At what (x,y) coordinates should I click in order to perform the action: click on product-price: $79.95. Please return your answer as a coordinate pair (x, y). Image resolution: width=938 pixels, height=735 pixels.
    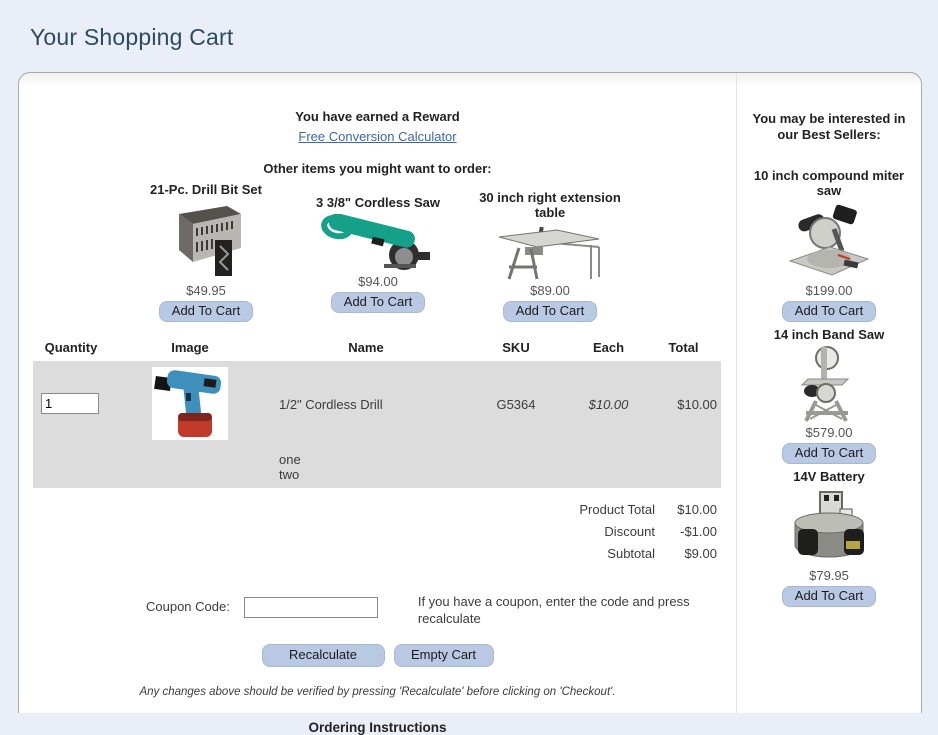
    Looking at the image, I should click on (829, 575).